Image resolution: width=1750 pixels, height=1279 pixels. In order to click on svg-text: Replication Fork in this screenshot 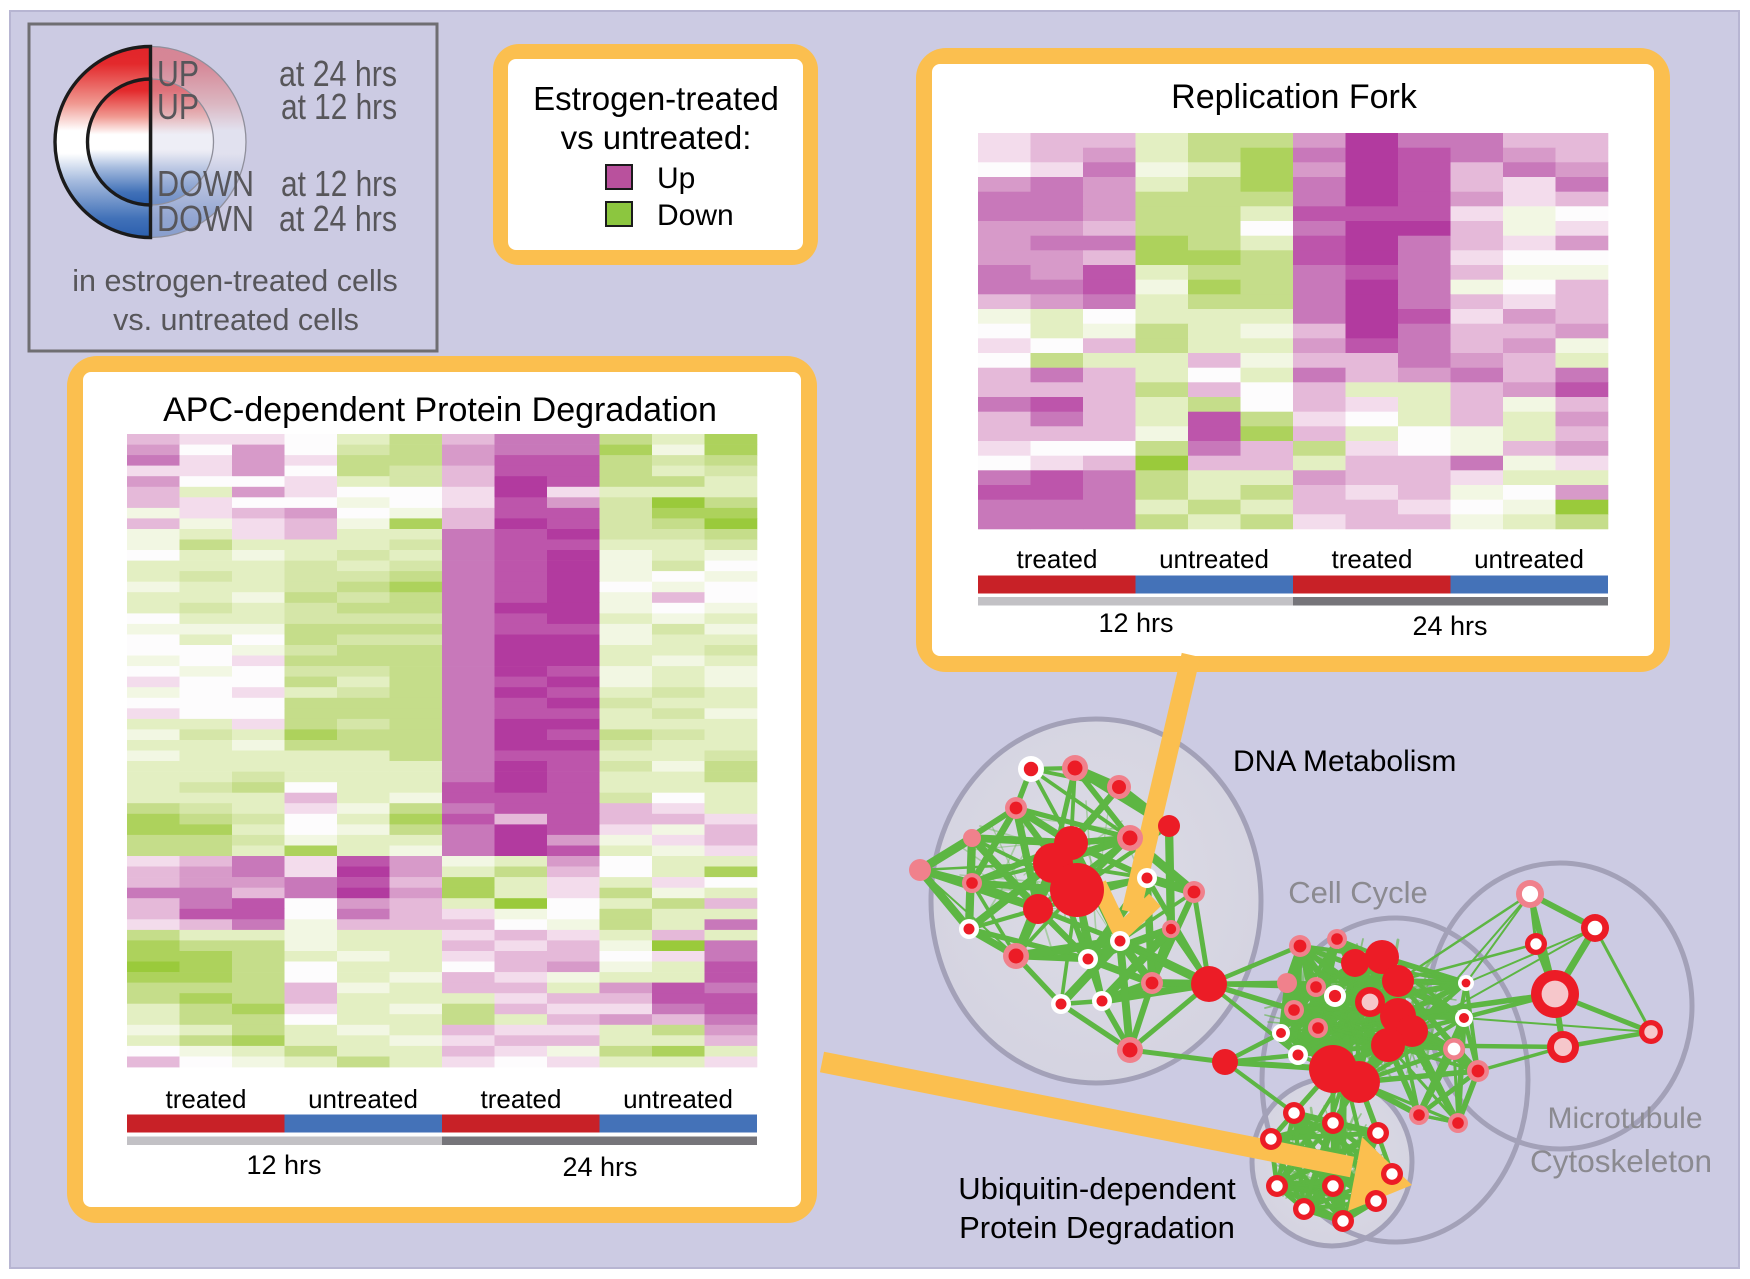, I will do `click(1294, 97)`.